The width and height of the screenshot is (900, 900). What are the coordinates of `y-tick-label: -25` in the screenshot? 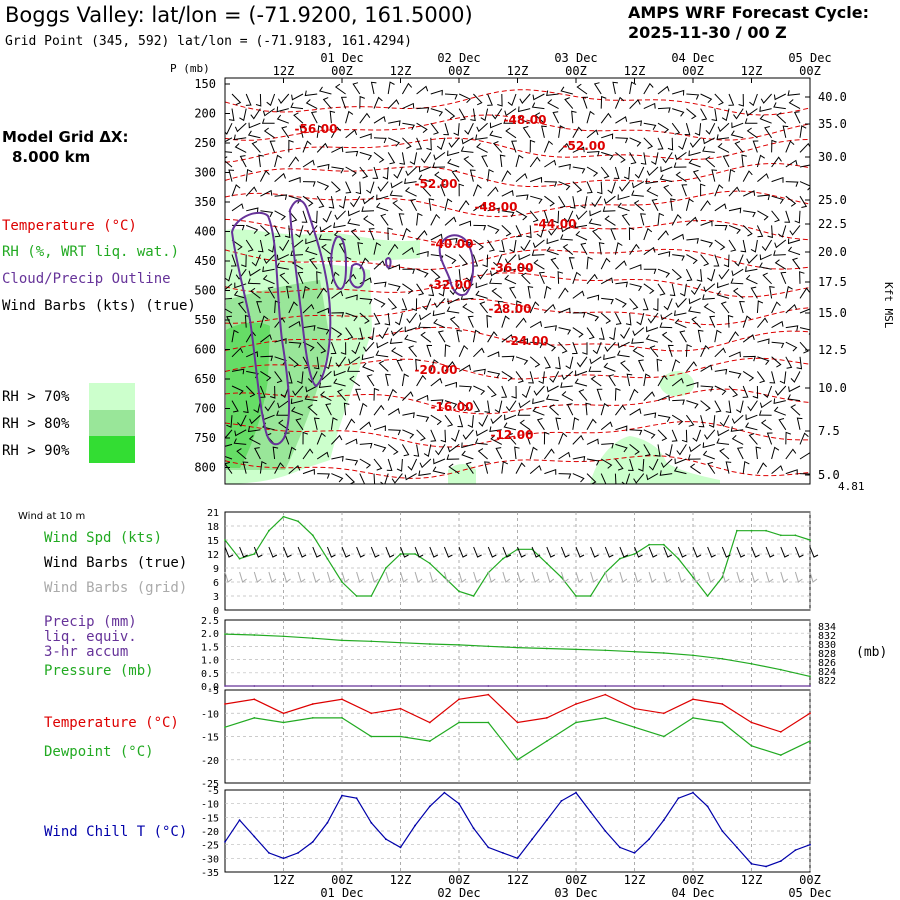 It's located at (210, 846).